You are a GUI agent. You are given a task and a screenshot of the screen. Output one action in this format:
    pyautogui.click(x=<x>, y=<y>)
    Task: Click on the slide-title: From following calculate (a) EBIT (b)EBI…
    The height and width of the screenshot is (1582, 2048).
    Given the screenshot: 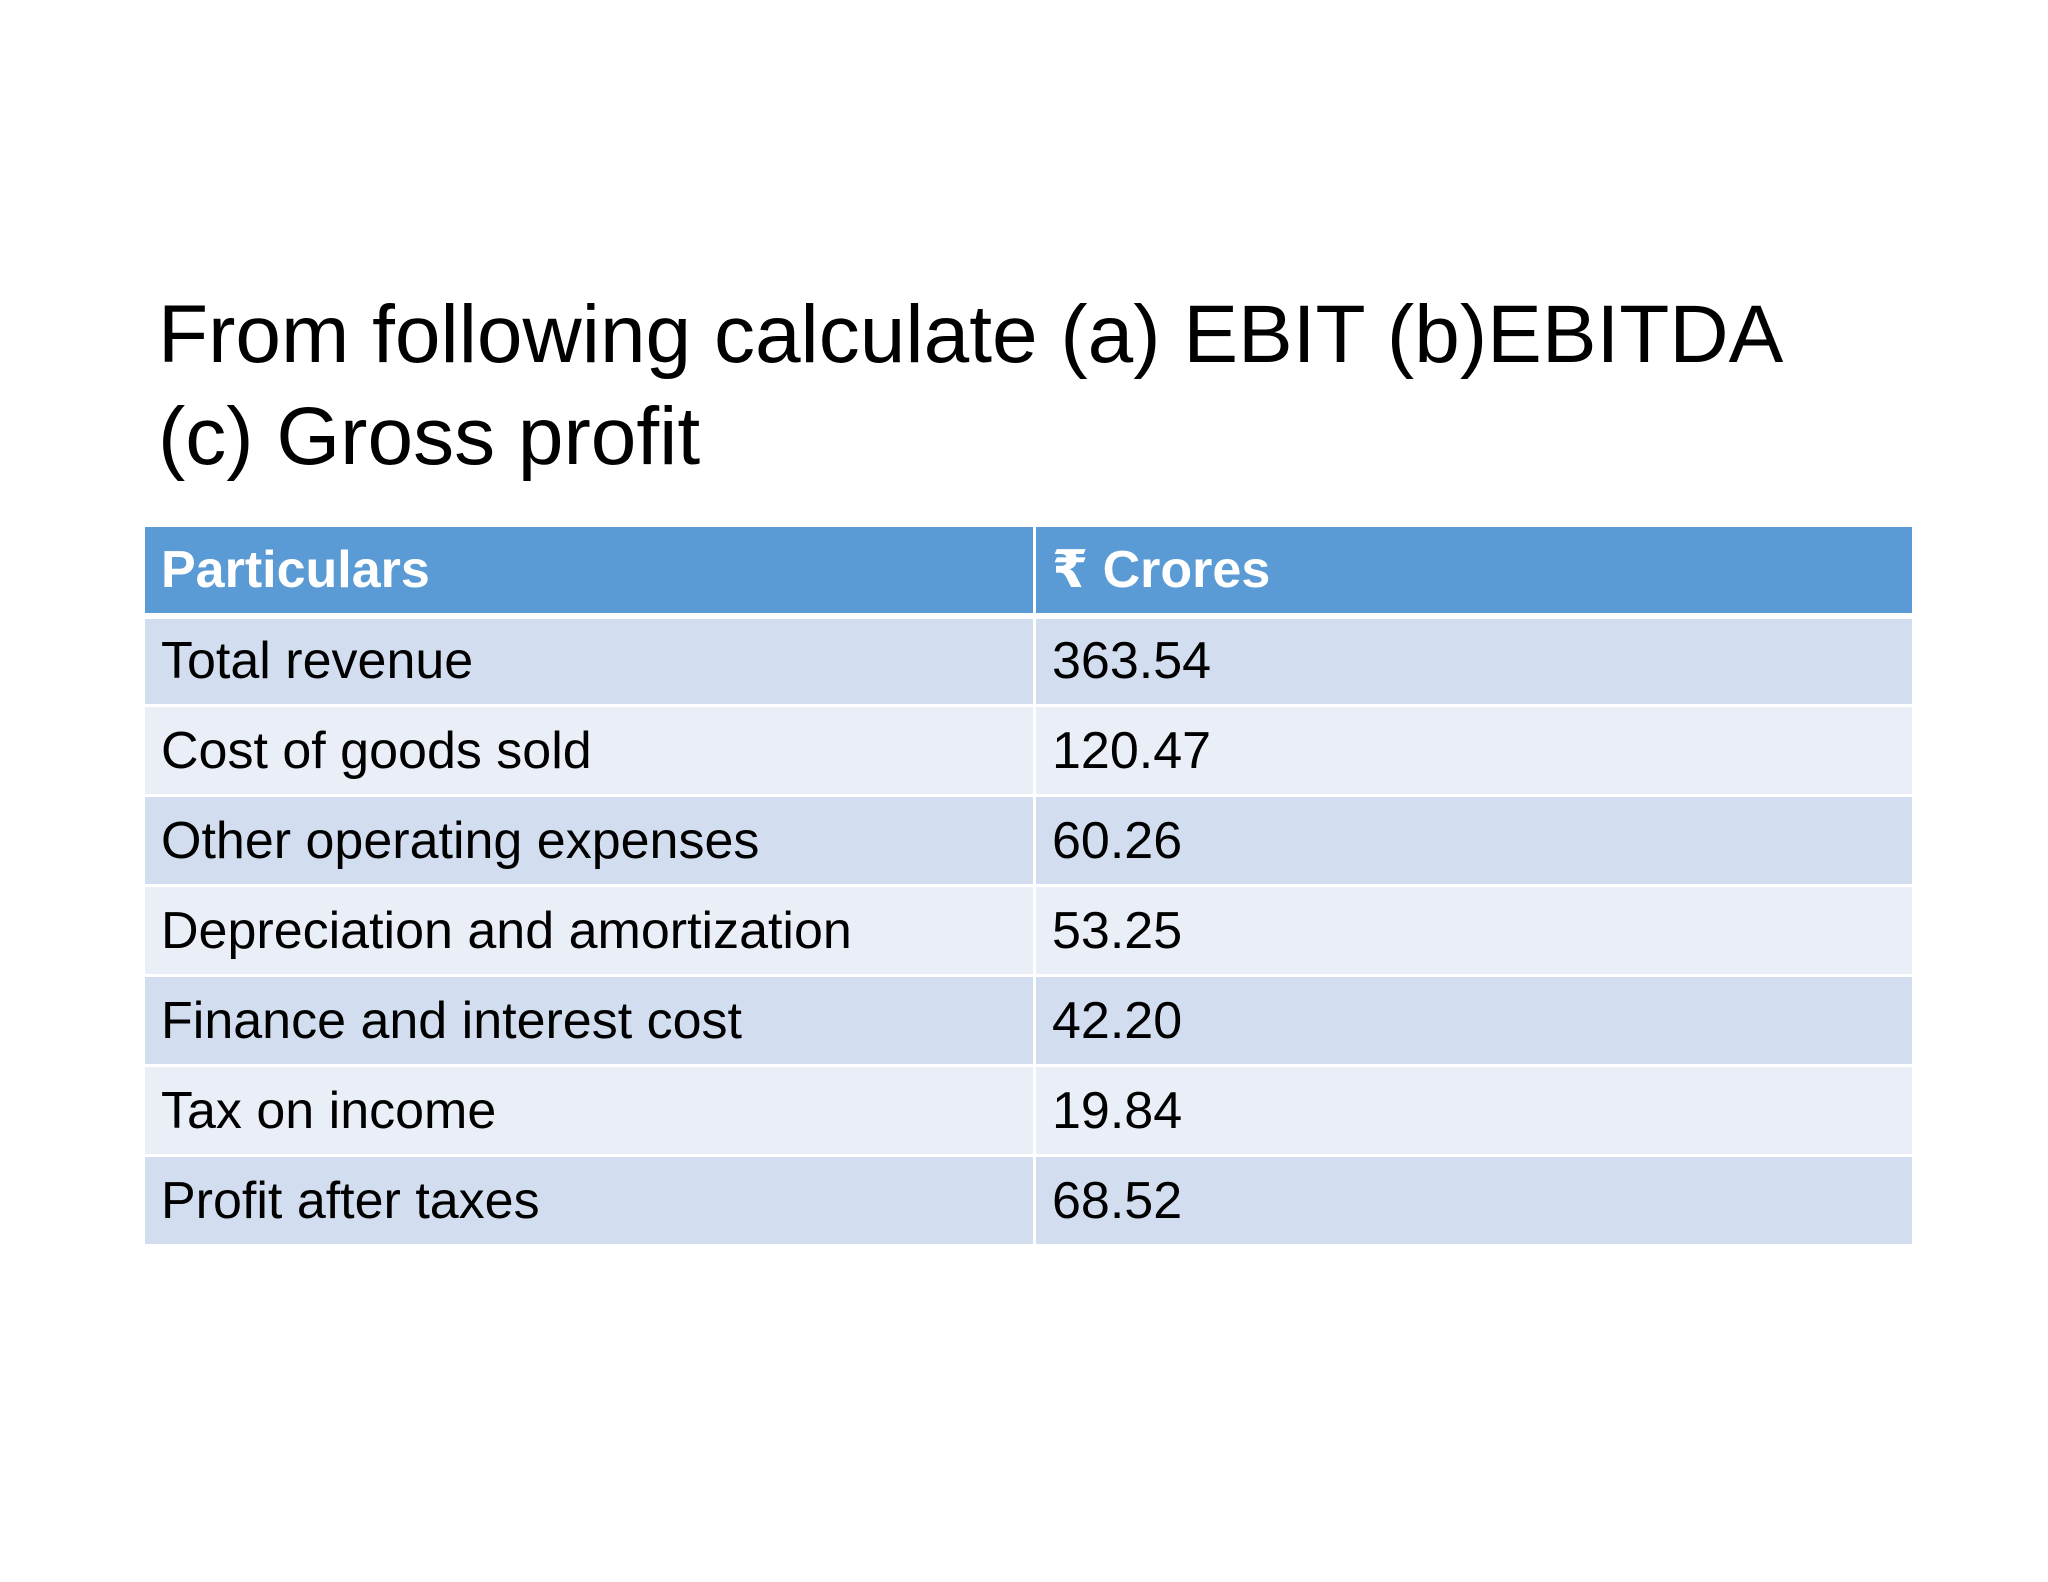 What is the action you would take?
    pyautogui.click(x=1048, y=386)
    